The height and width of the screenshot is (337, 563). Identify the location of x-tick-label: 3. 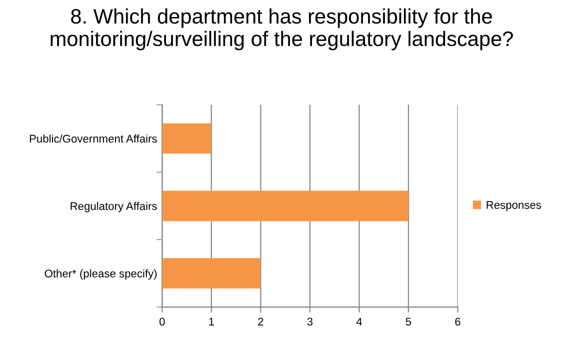
(310, 322).